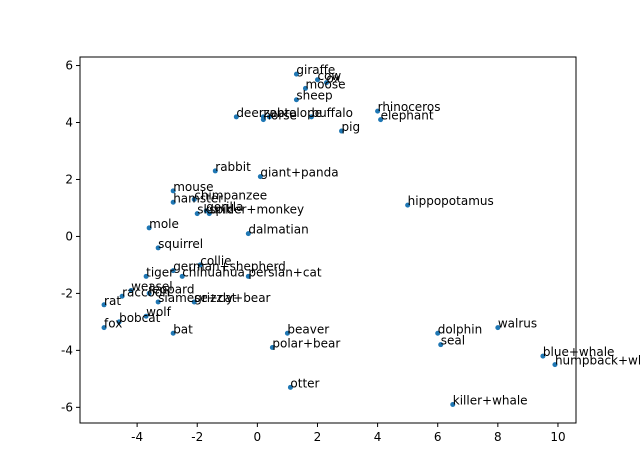 The height and width of the screenshot is (476, 640). I want to click on point-label: chihuahua, so click(213, 272).